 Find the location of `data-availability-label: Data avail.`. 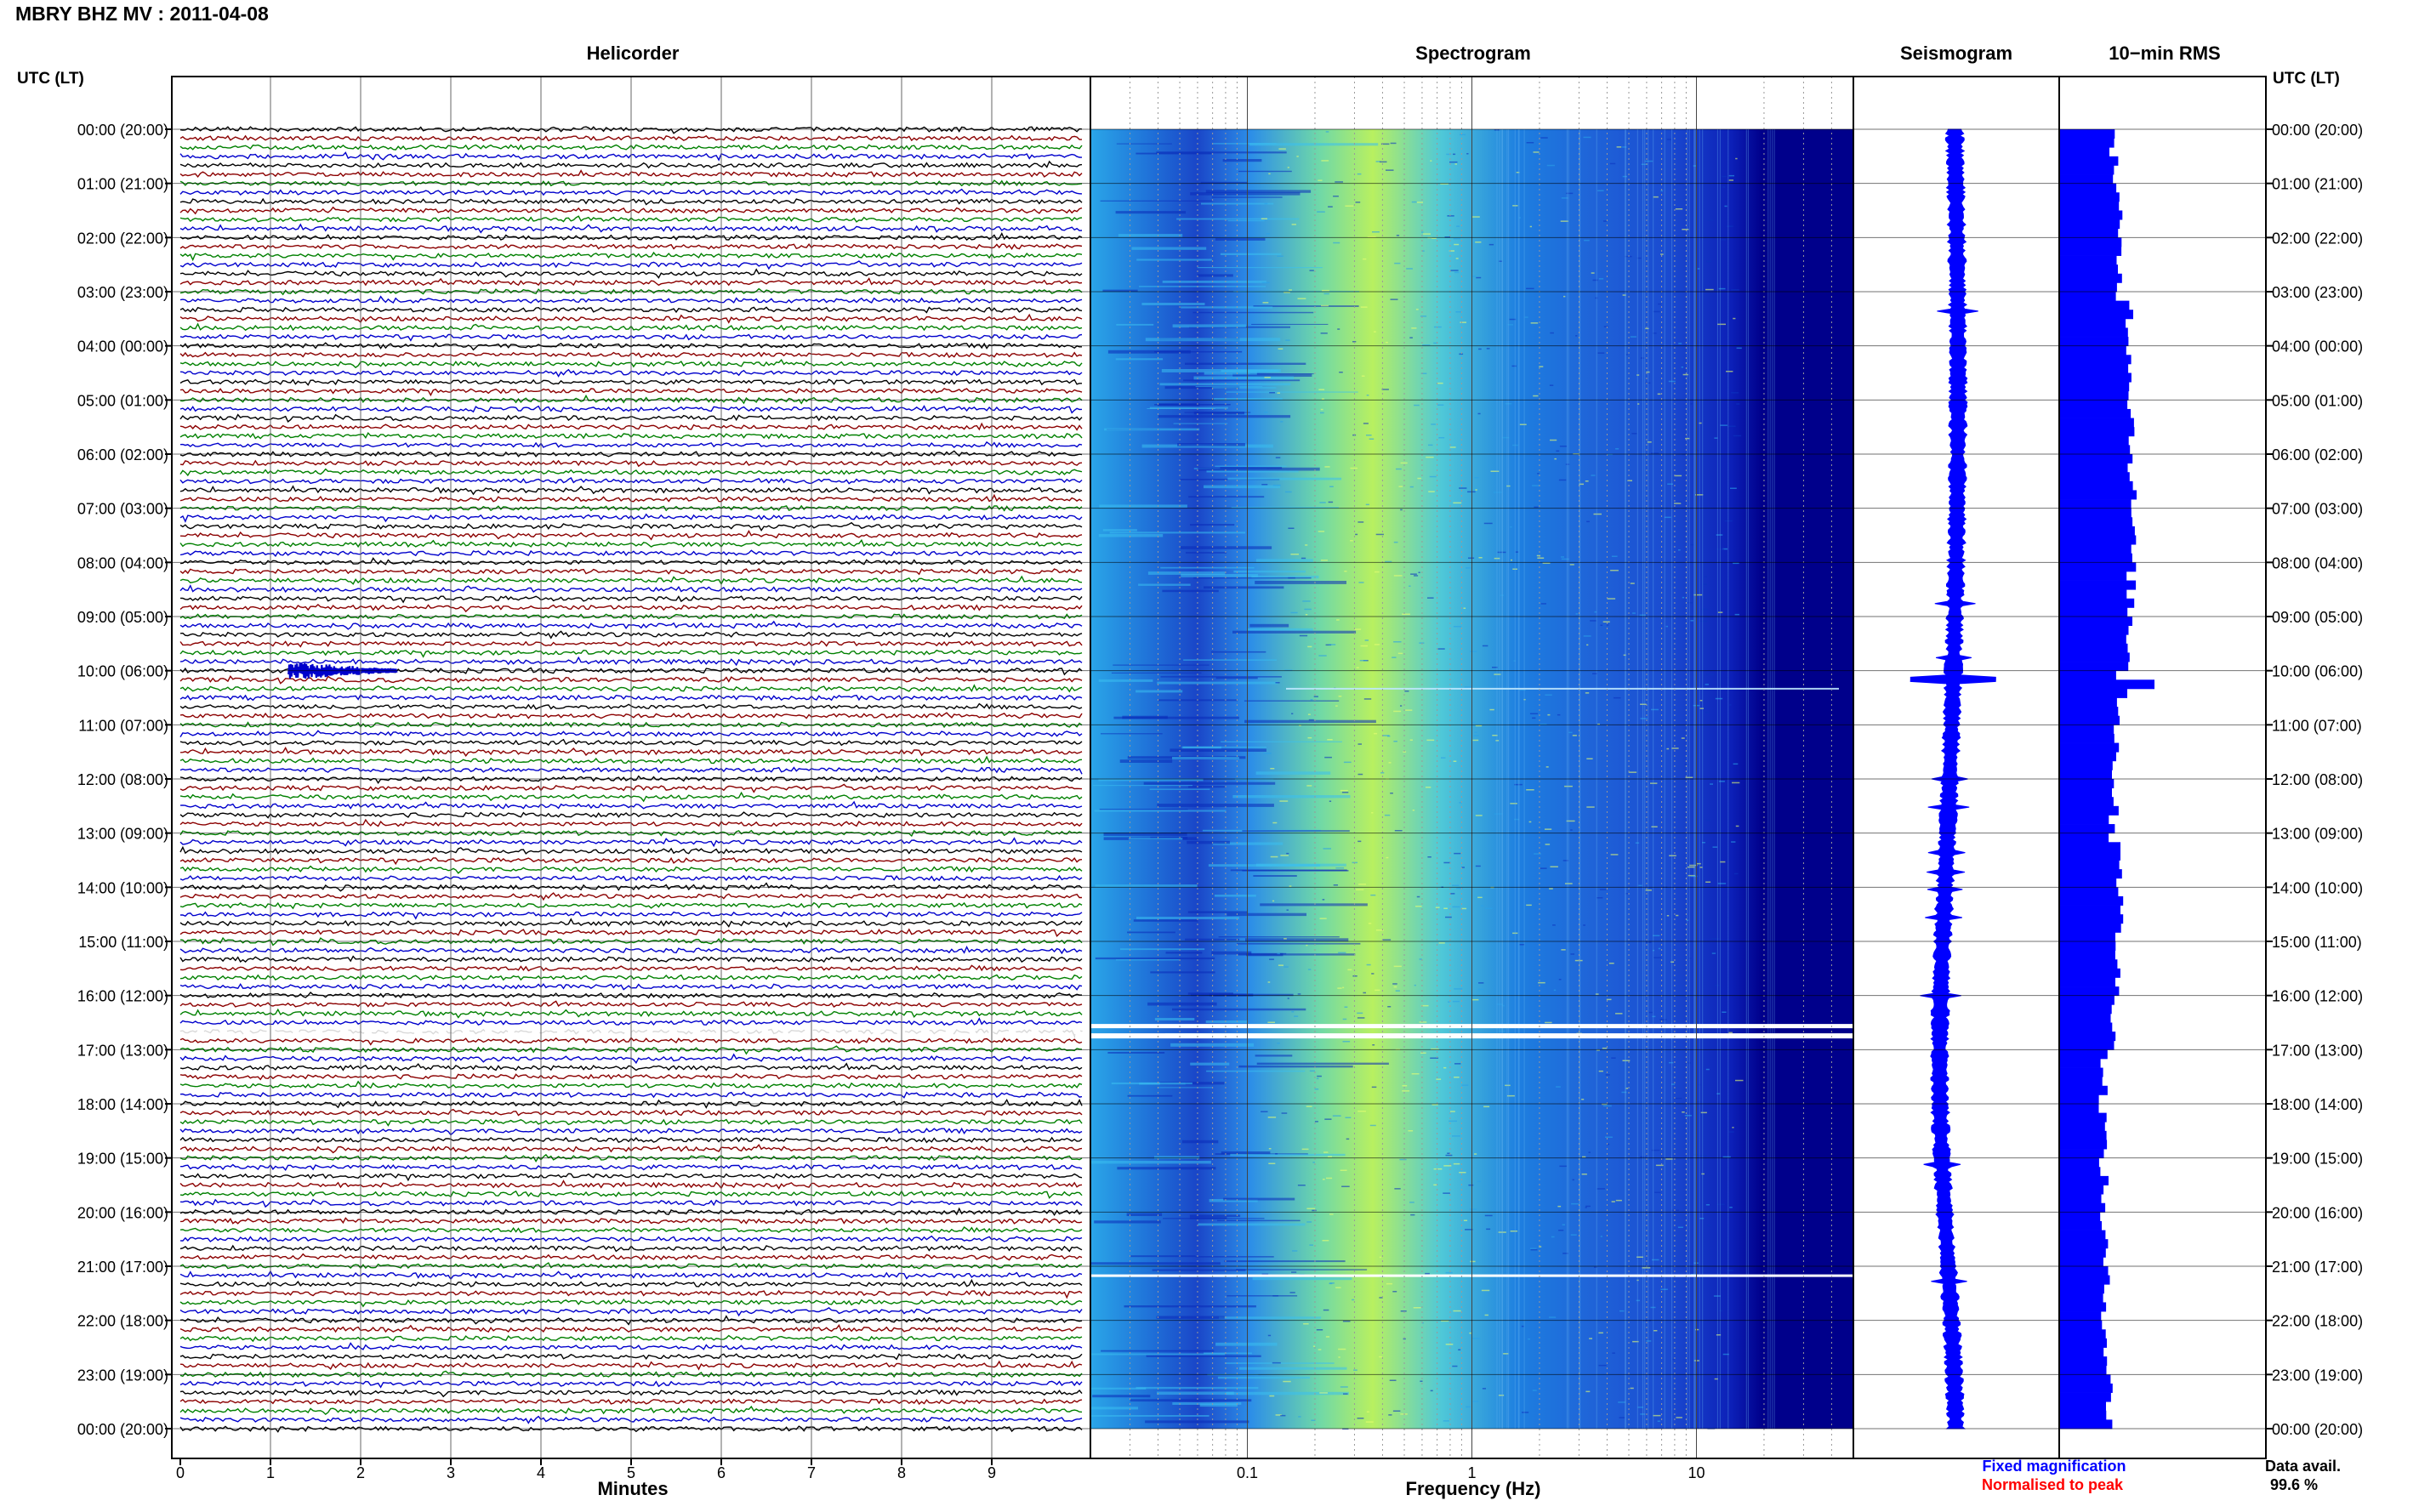

data-availability-label: Data avail. is located at coordinates (2303, 1466).